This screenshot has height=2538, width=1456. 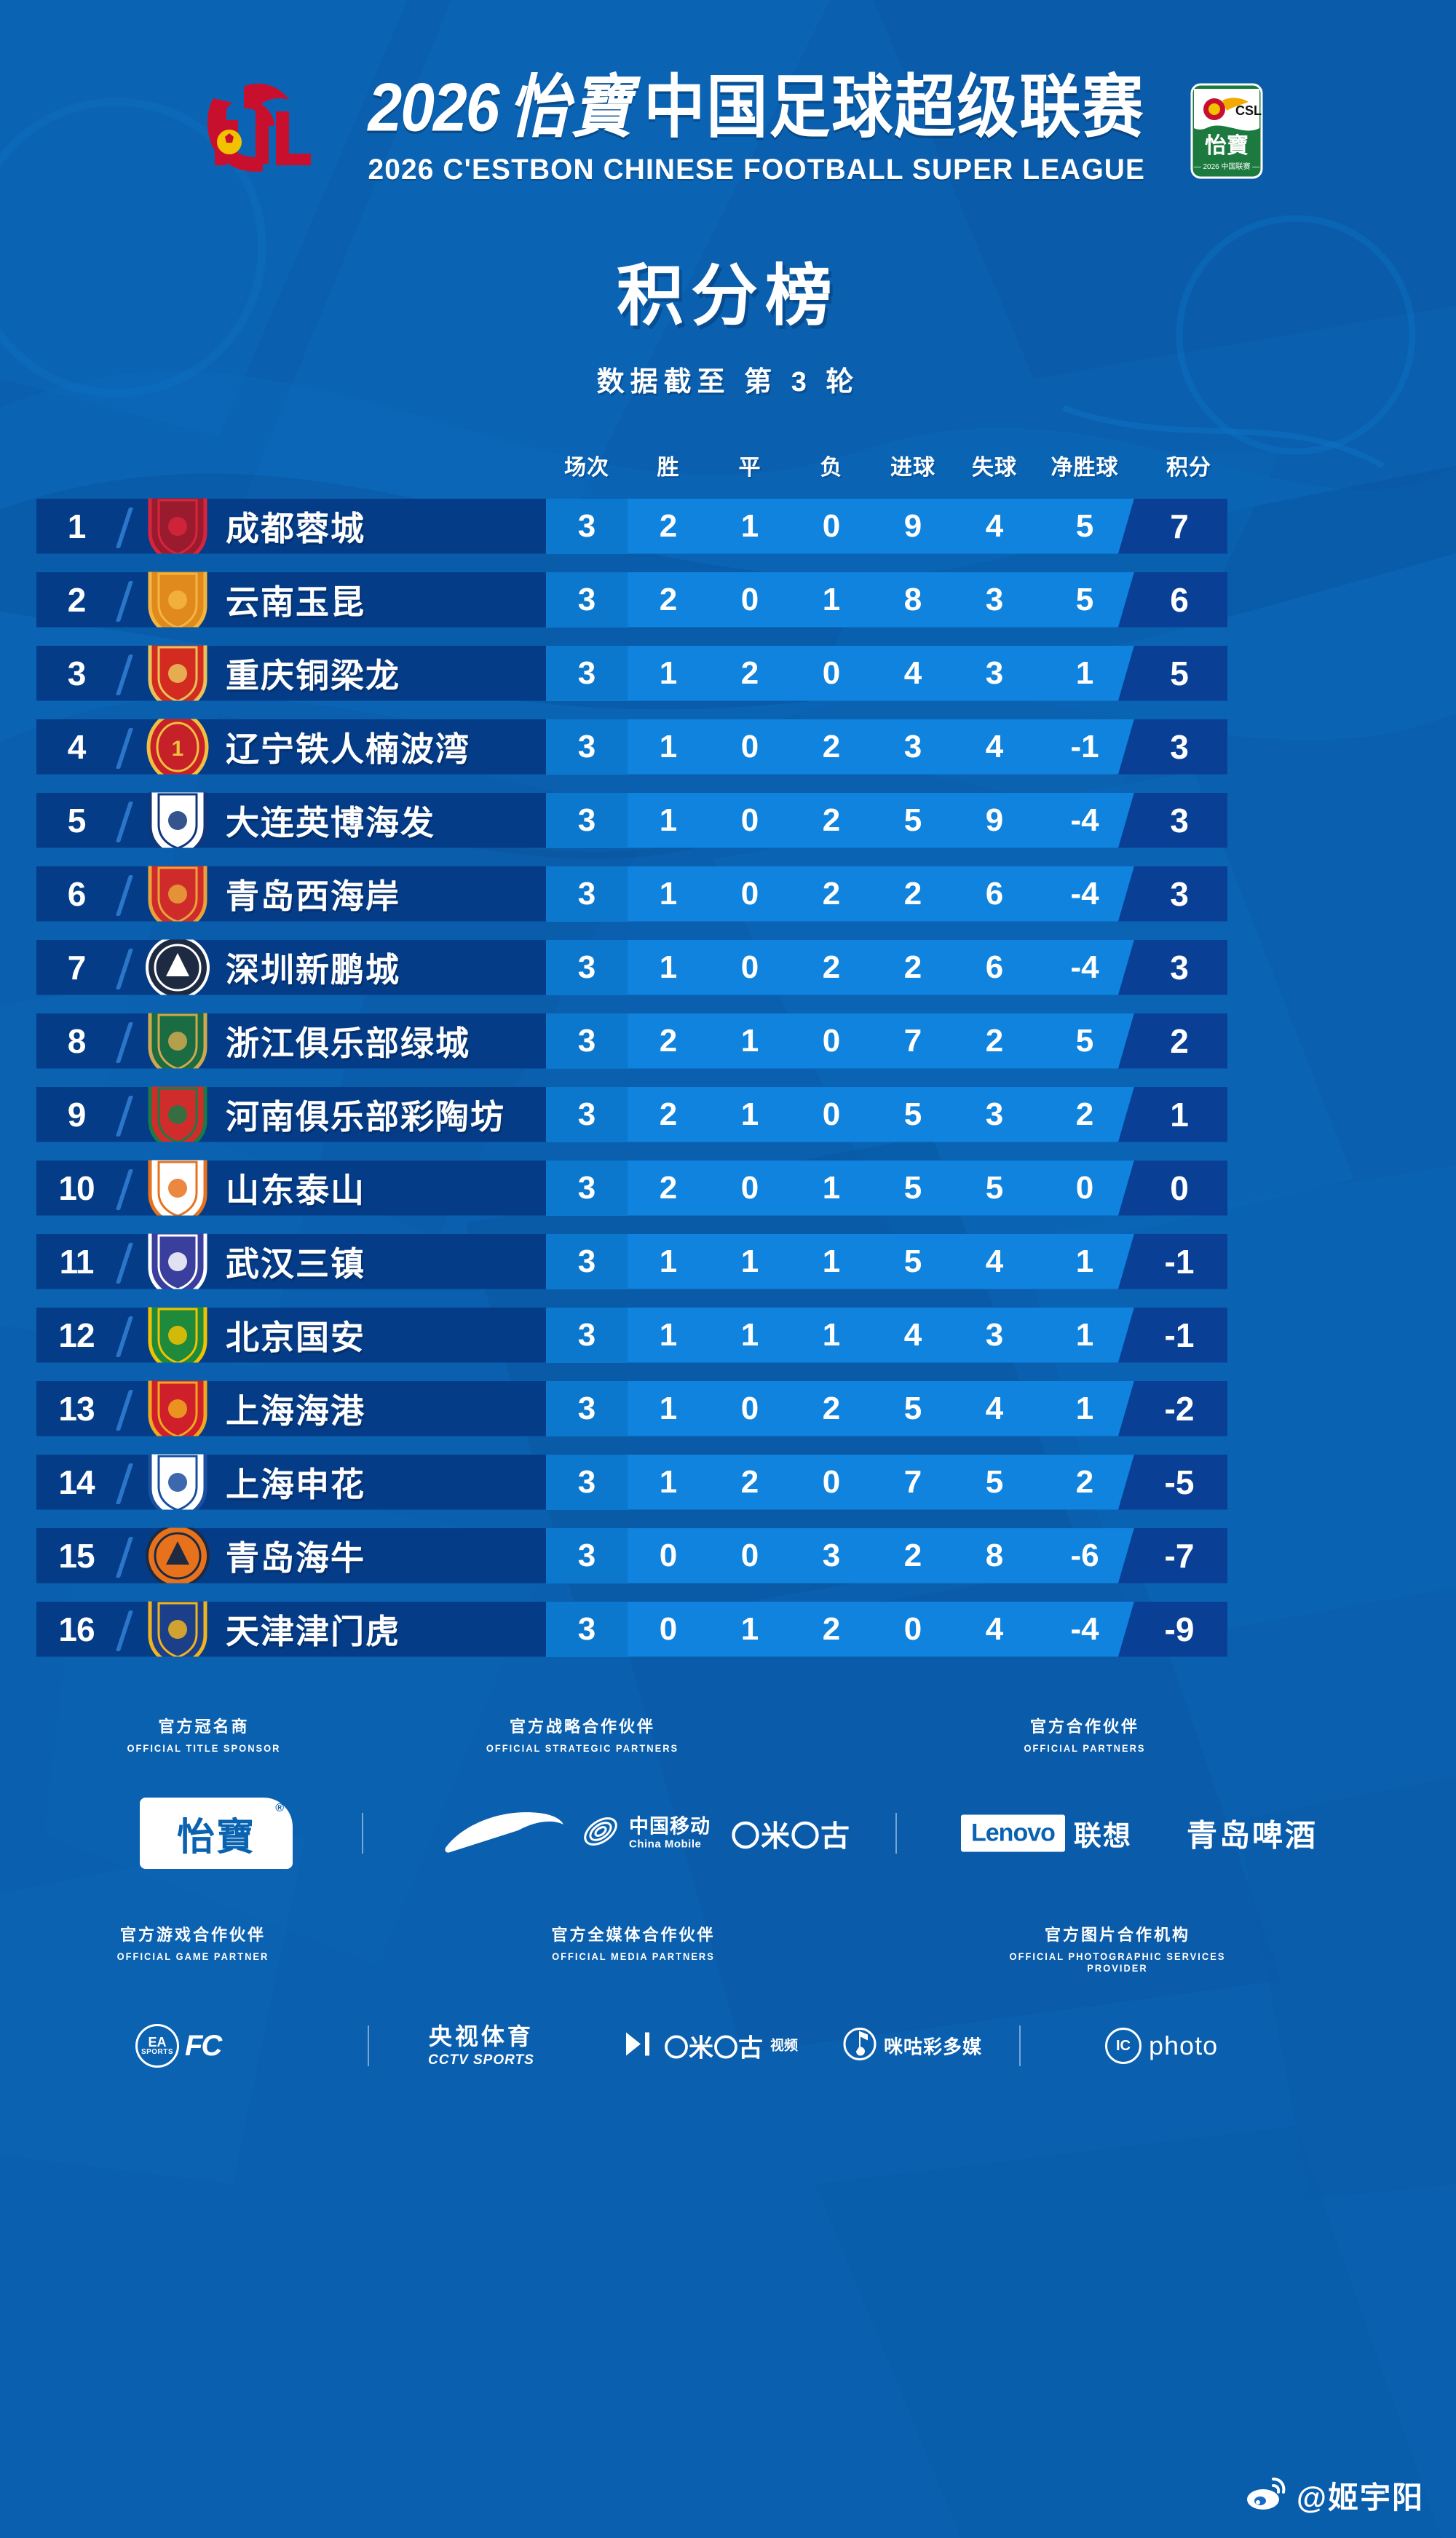 What do you see at coordinates (668, 1556) in the screenshot?
I see `cell-wins: 0` at bounding box center [668, 1556].